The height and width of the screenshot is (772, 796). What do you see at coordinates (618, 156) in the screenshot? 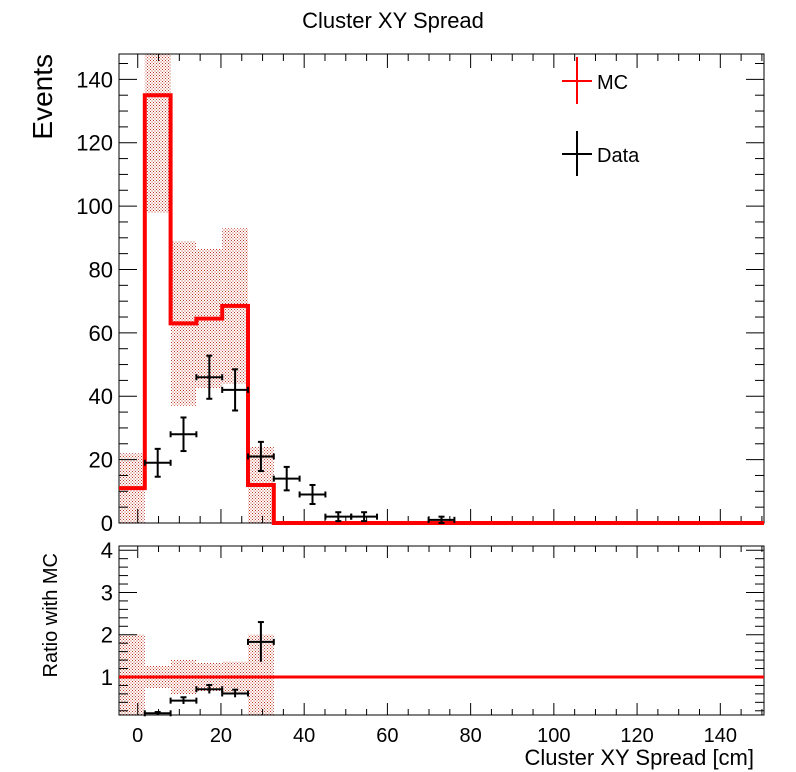
I see `legend-data-label: Data` at bounding box center [618, 156].